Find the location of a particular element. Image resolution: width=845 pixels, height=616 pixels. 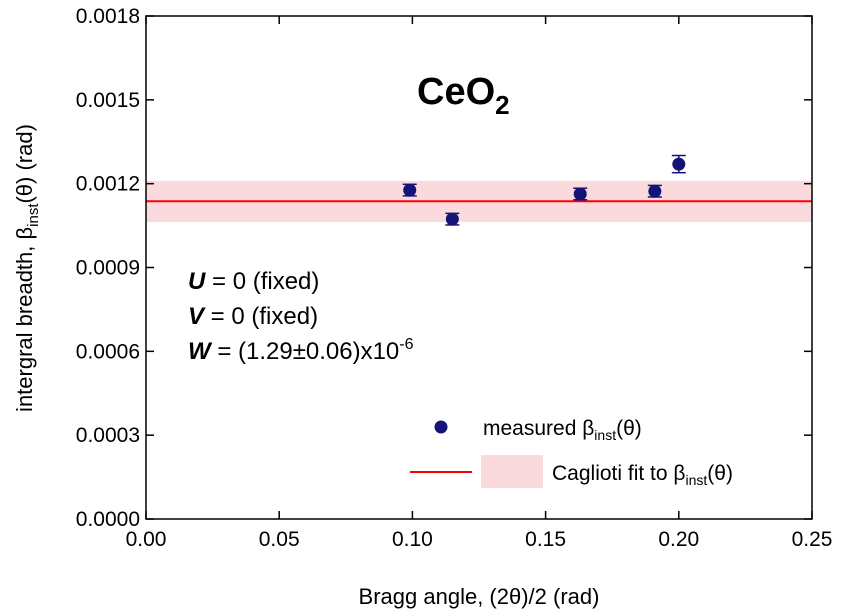

legend-label-measured-tail: (θ) is located at coordinates (629, 428).